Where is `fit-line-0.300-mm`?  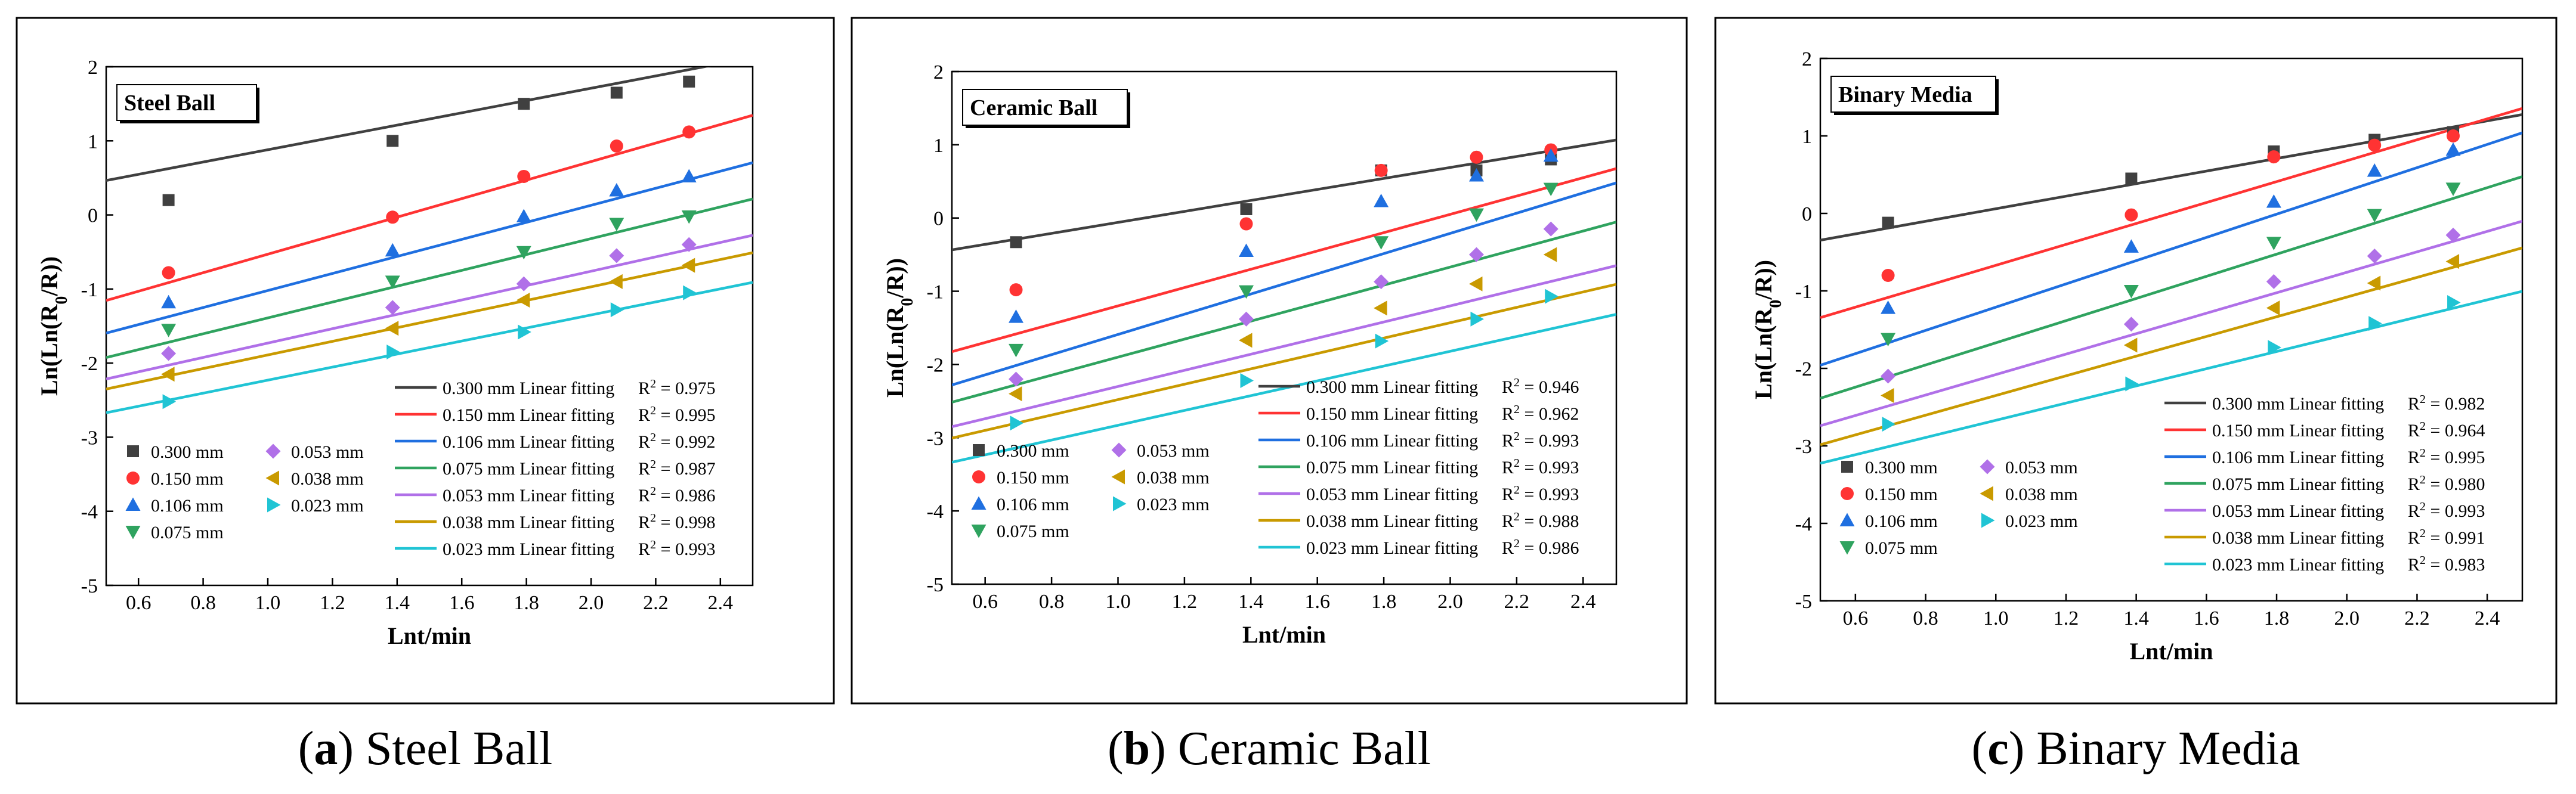
fit-line-0.300-mm is located at coordinates (1284, 195).